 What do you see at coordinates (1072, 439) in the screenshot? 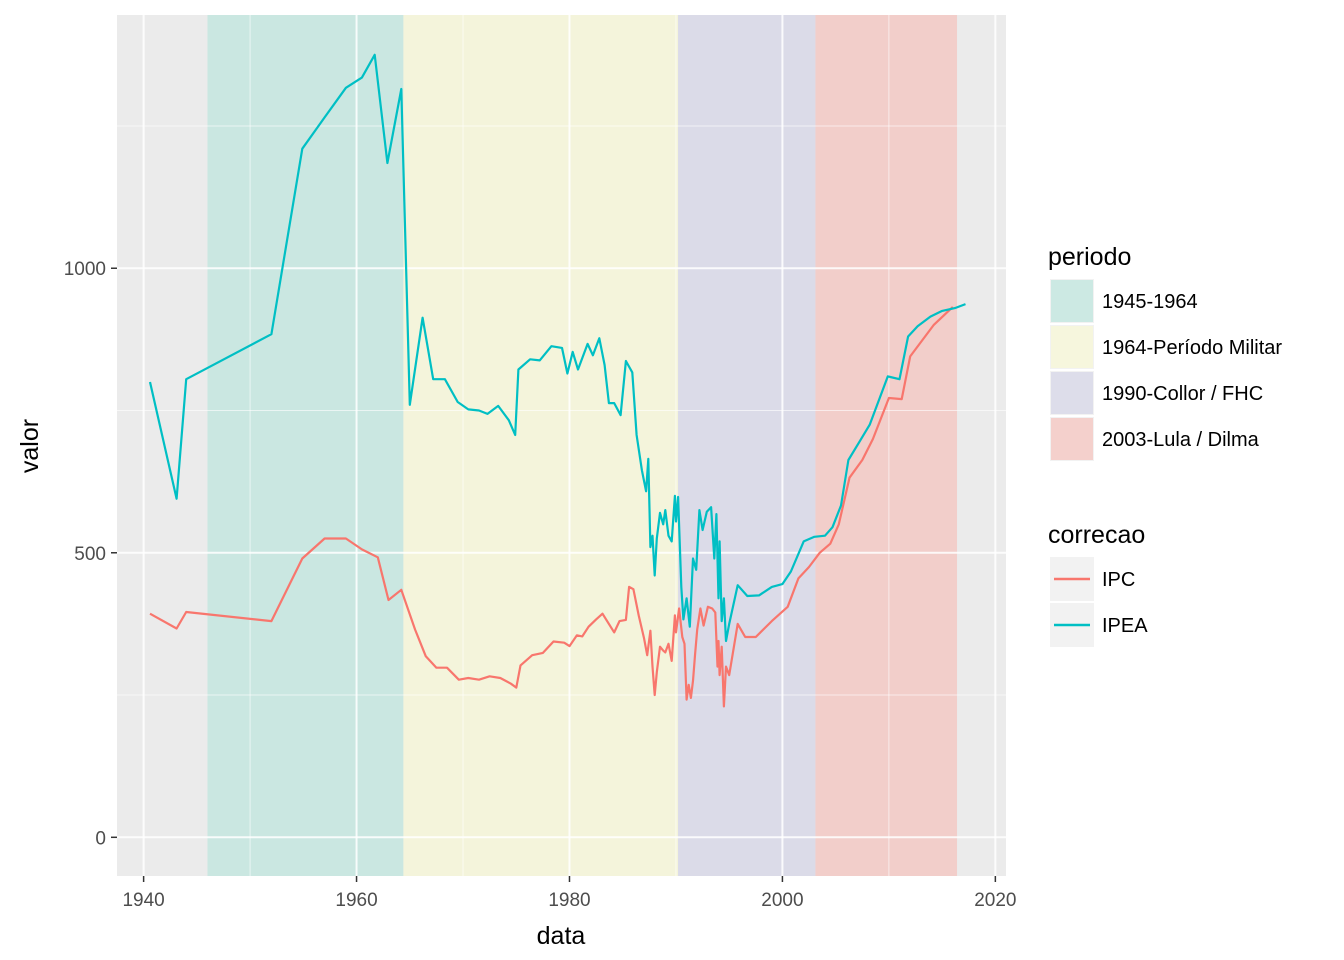
I see `legend-swatch-2003-lula-dilma` at bounding box center [1072, 439].